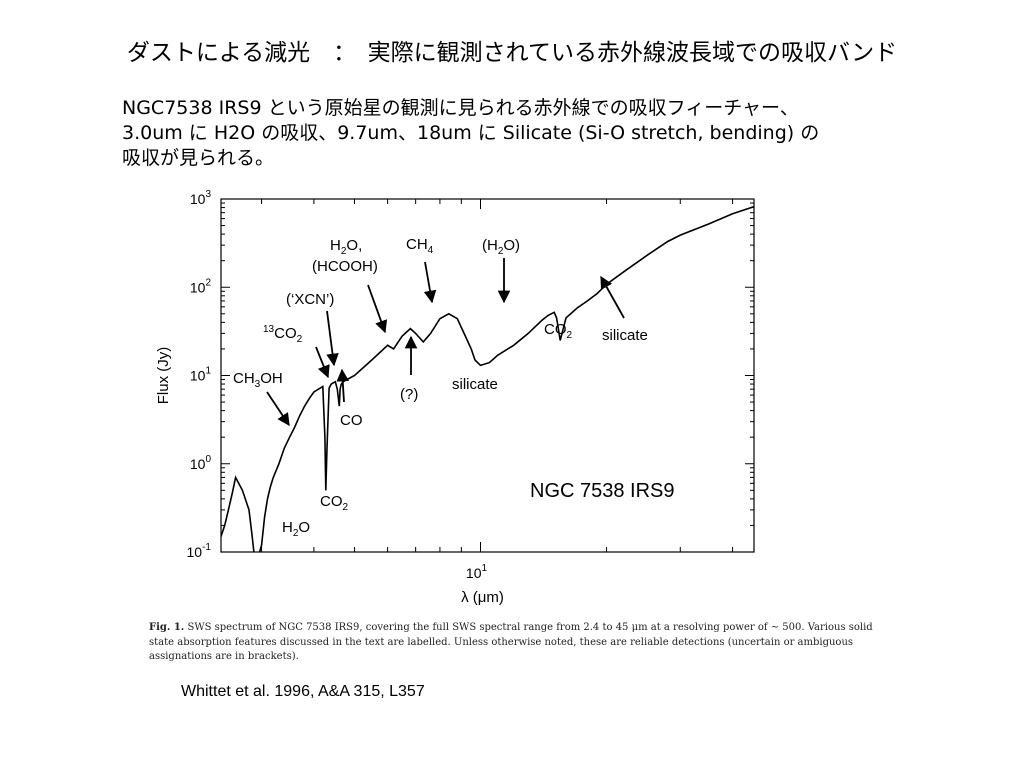 The height and width of the screenshot is (768, 1024). I want to click on y-tick-label: 10³, so click(201, 198).